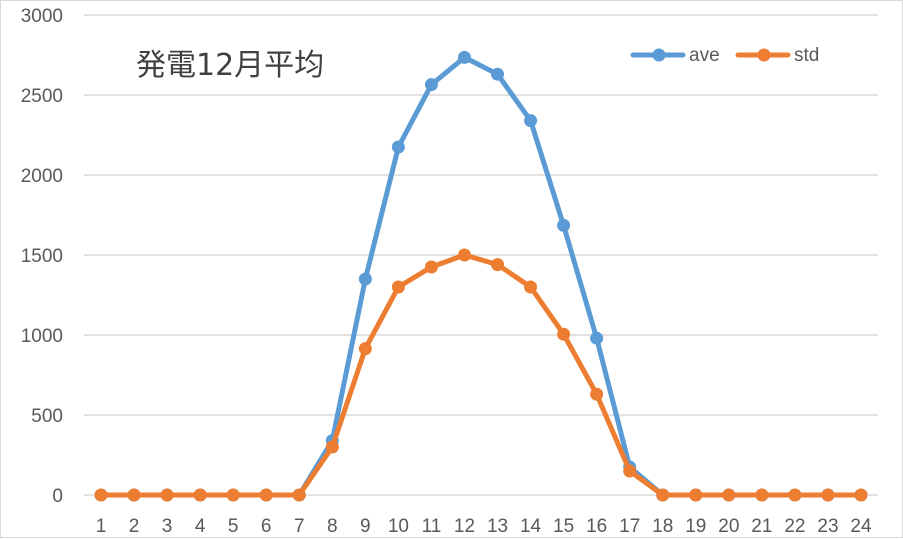  I want to click on x-tick-label: 13, so click(497, 526).